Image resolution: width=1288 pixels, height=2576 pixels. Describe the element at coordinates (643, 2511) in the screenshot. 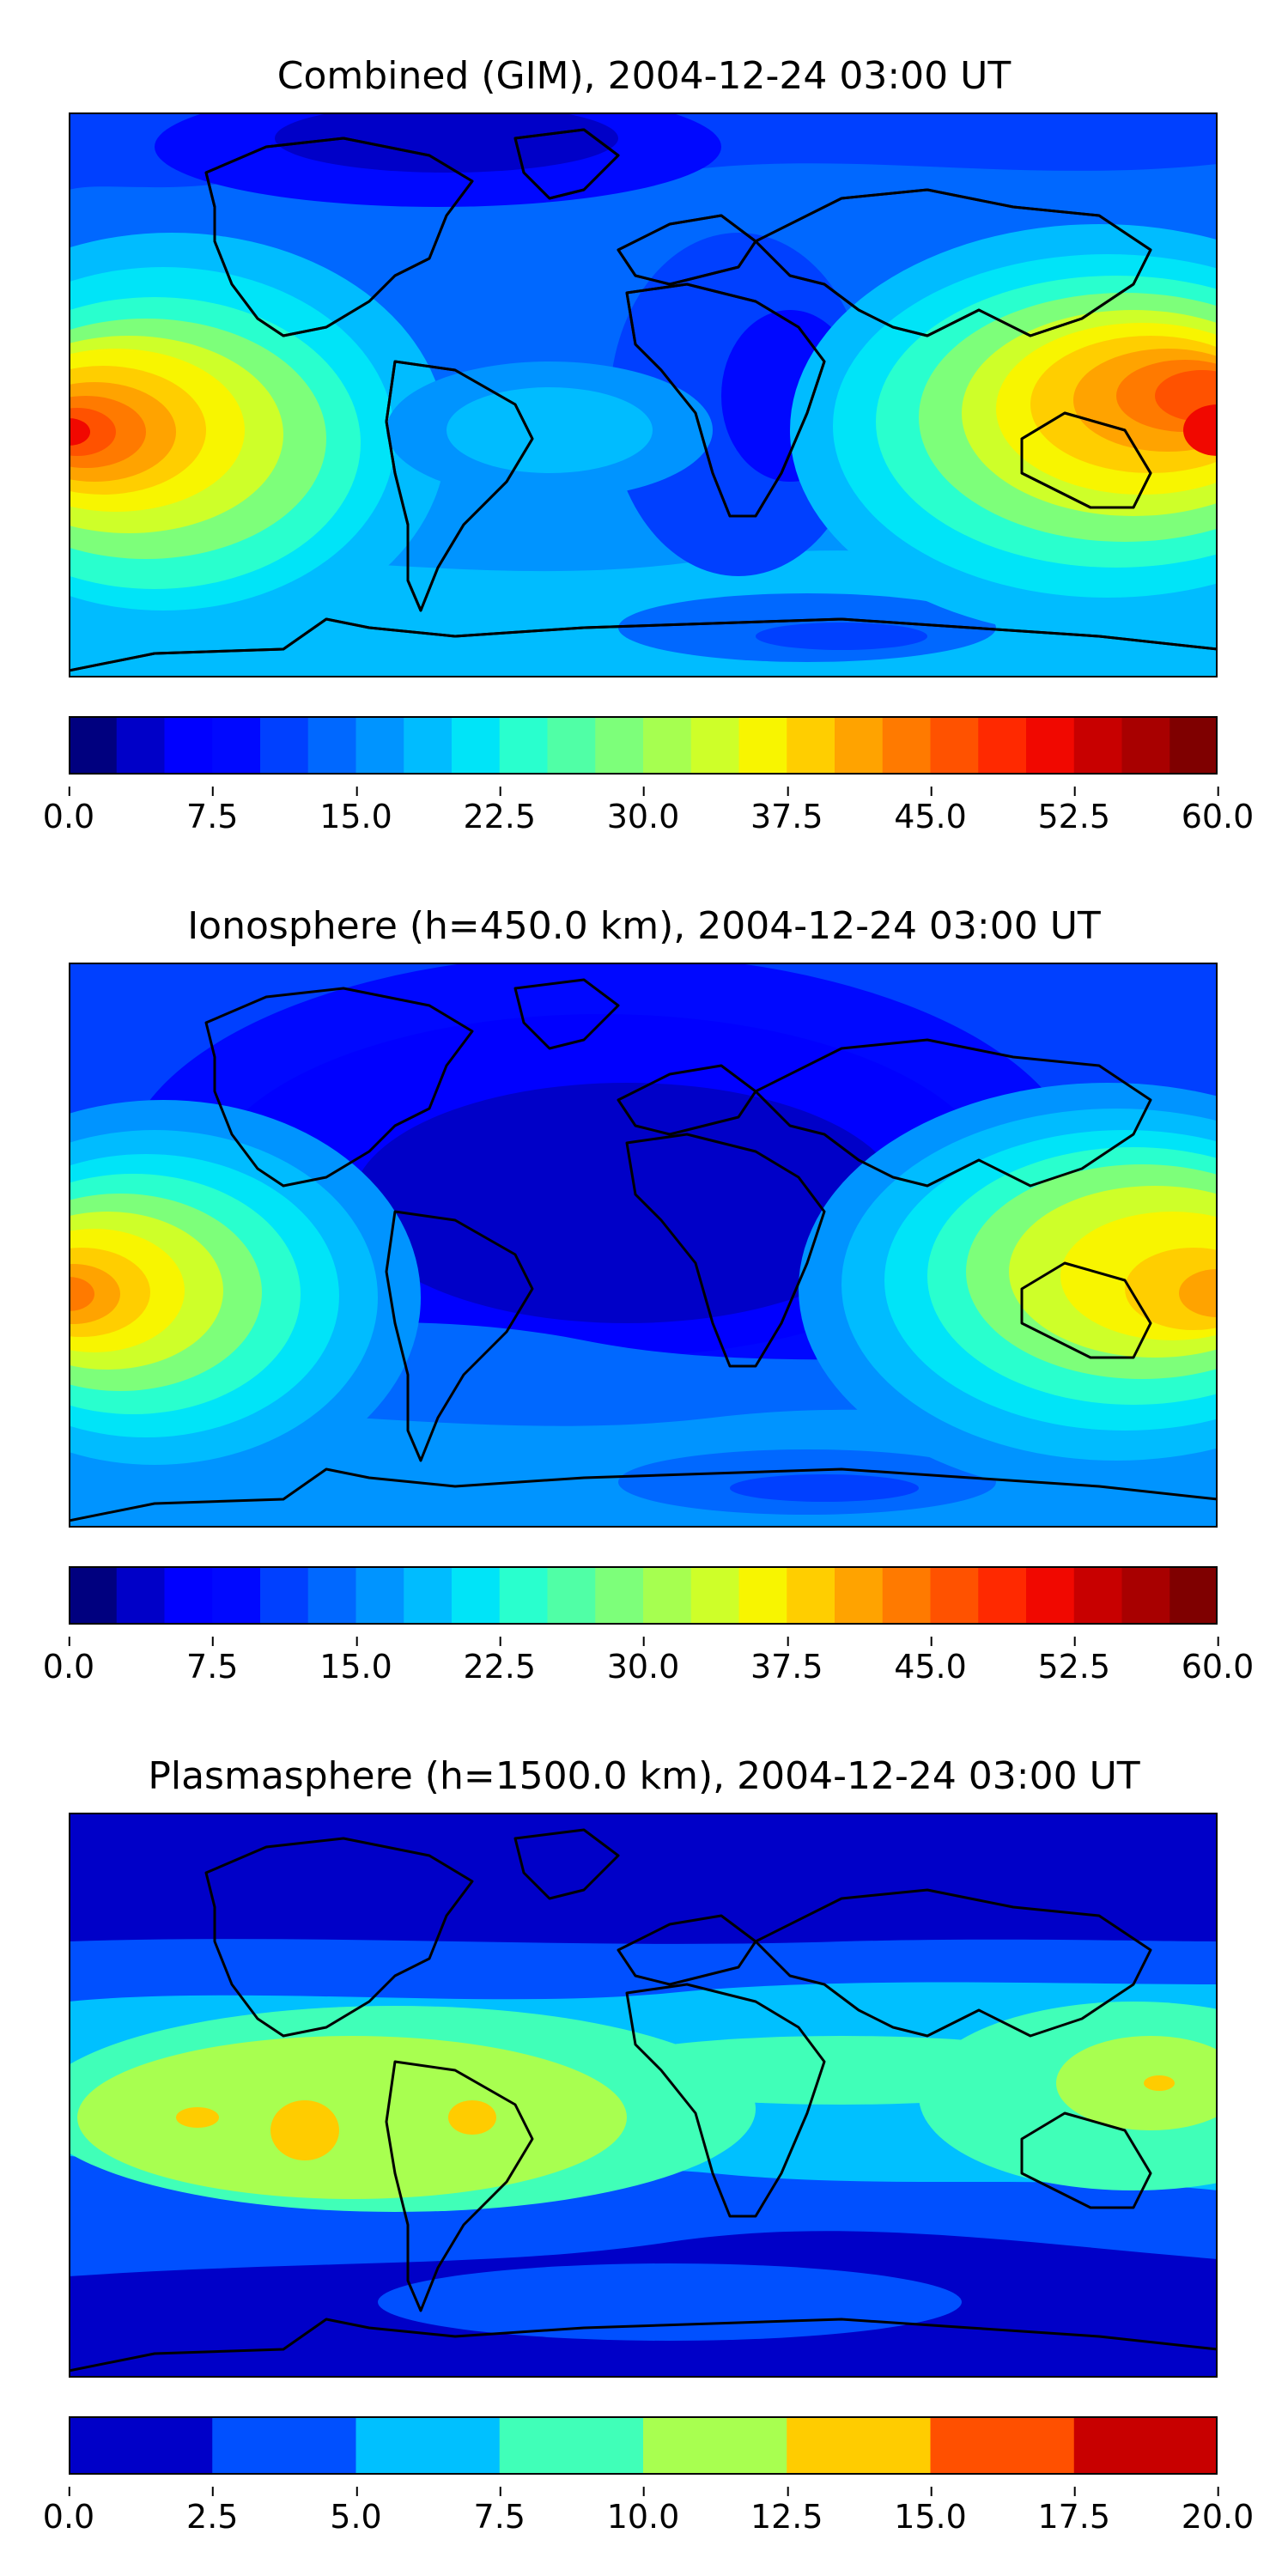

I see `tick-label: 10.0` at that location.